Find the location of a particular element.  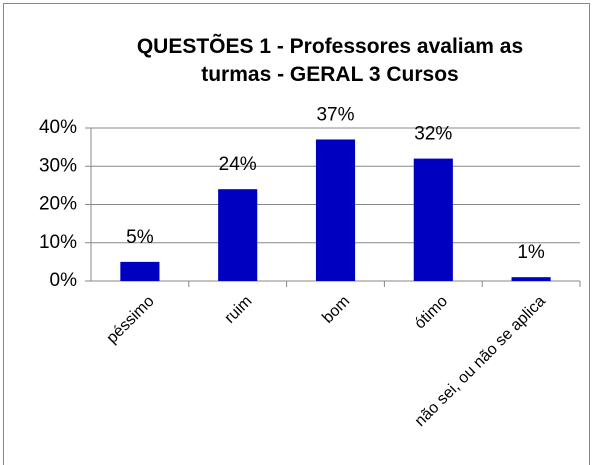

x-tick-label: ruim is located at coordinates (238, 310).